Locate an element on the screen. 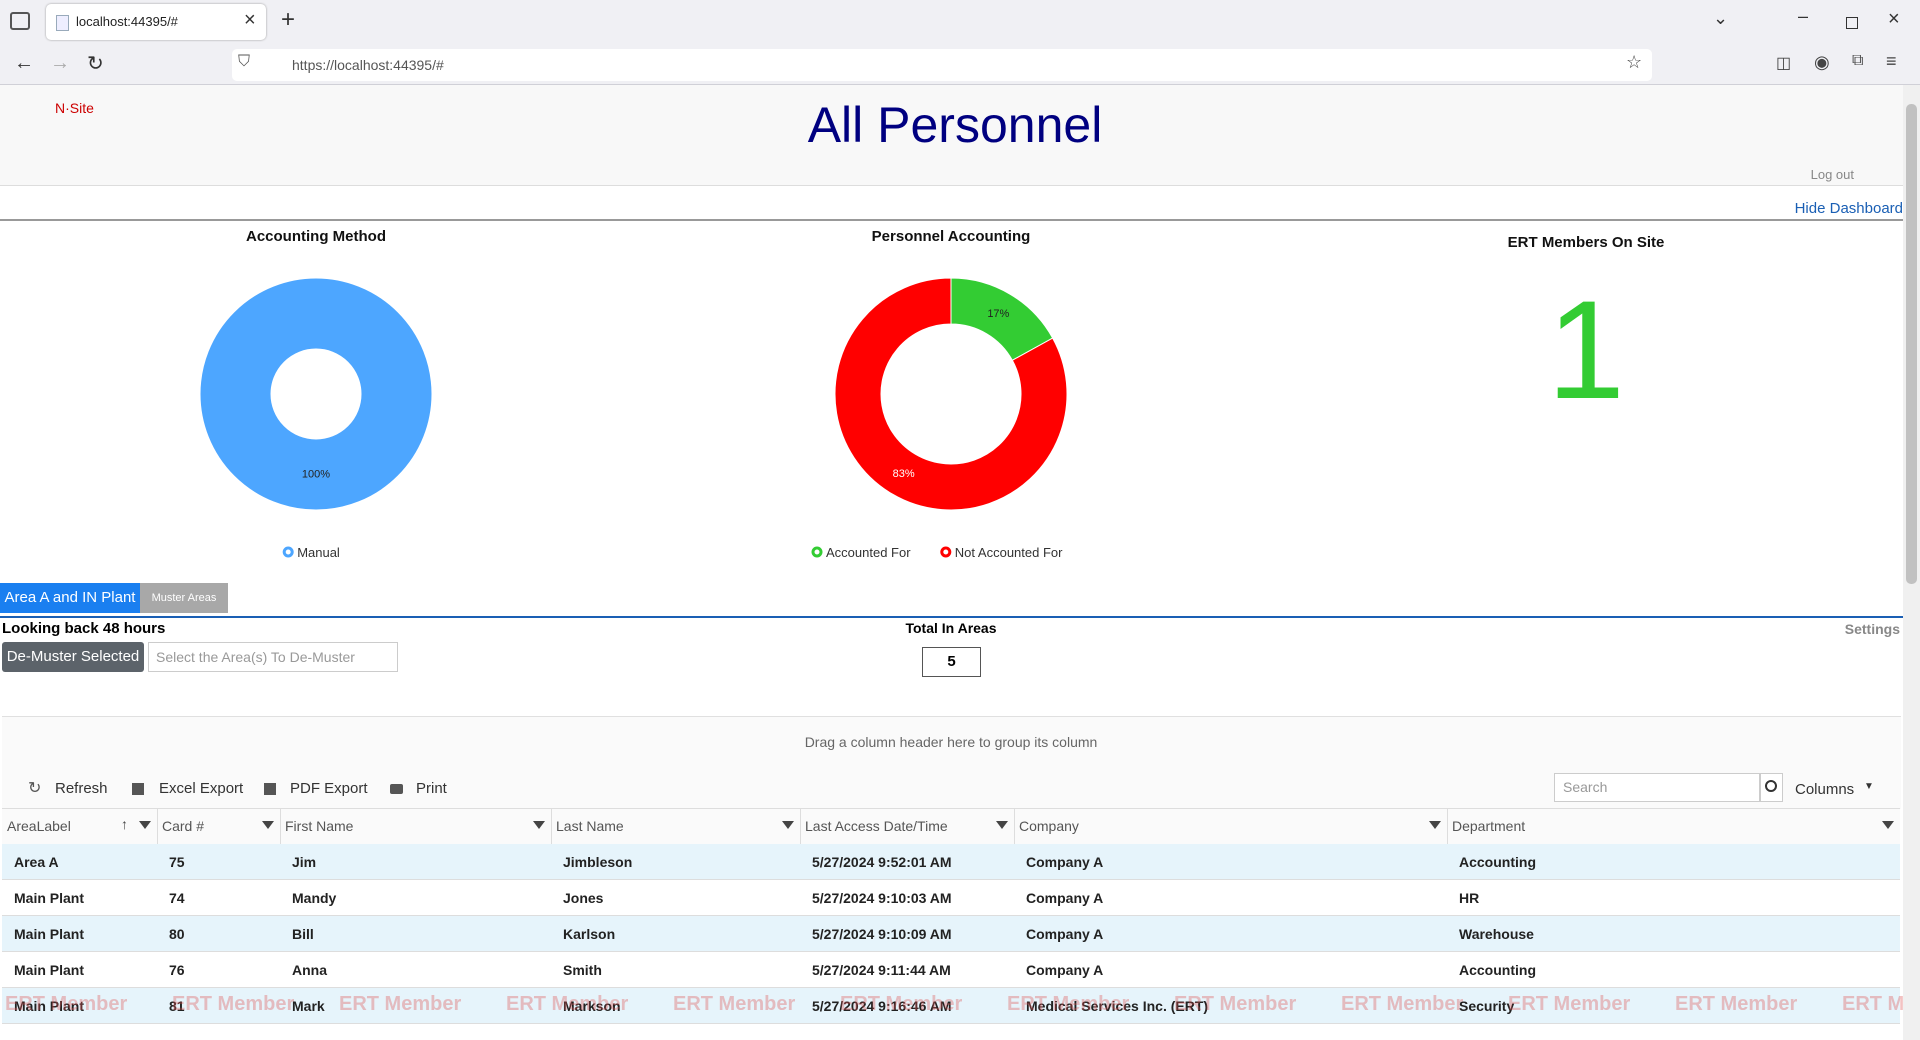 The image size is (1920, 1040). account: ◉ is located at coordinates (1822, 62).